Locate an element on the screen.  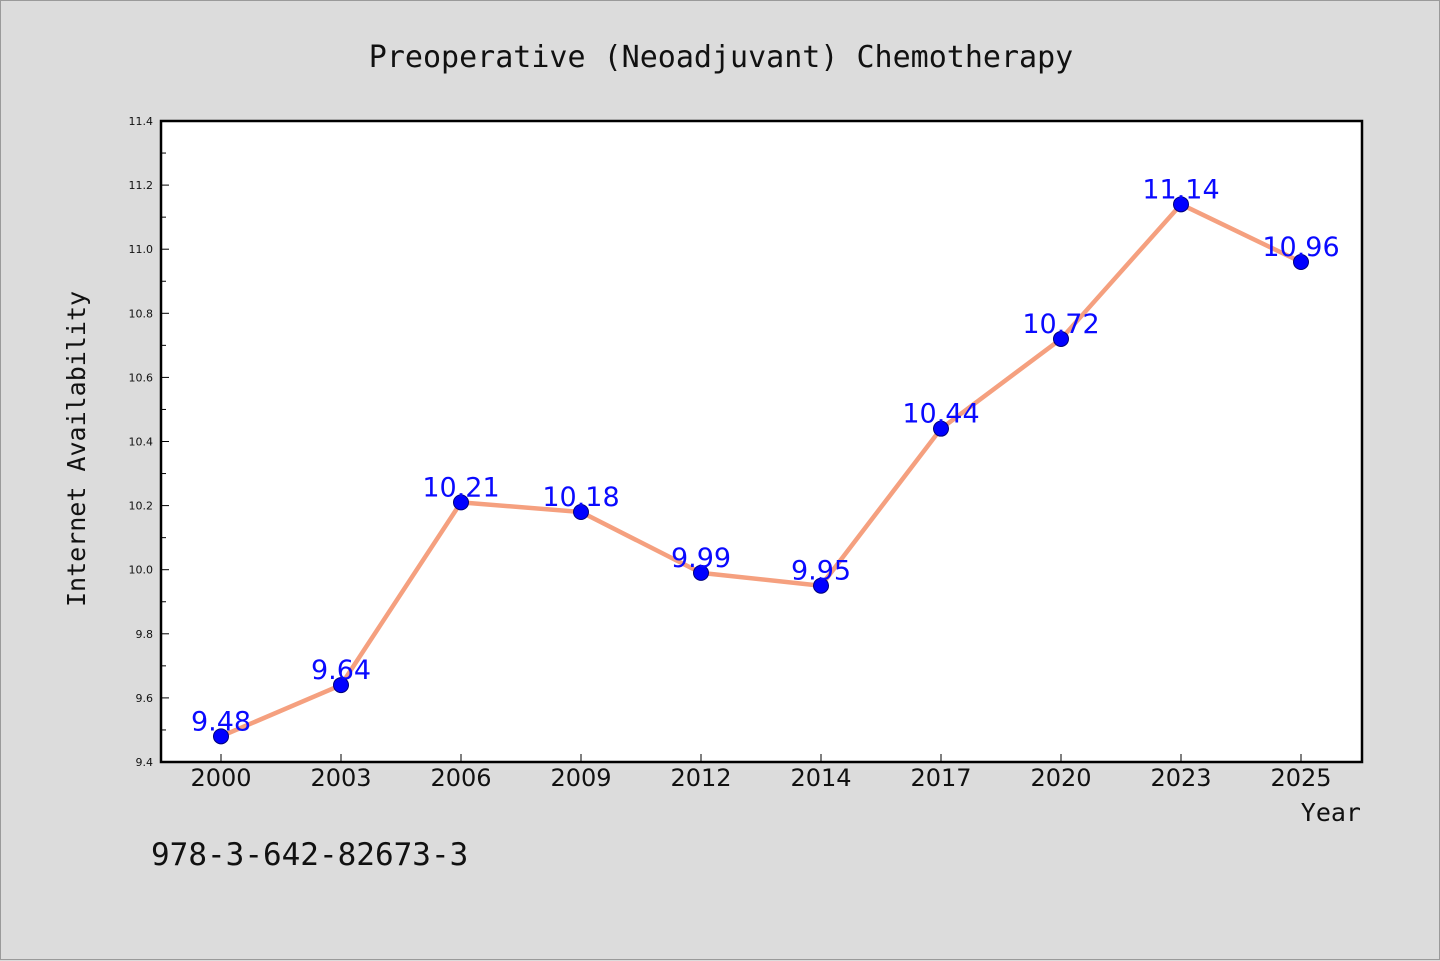
data-label: 9.64 is located at coordinates (341, 670).